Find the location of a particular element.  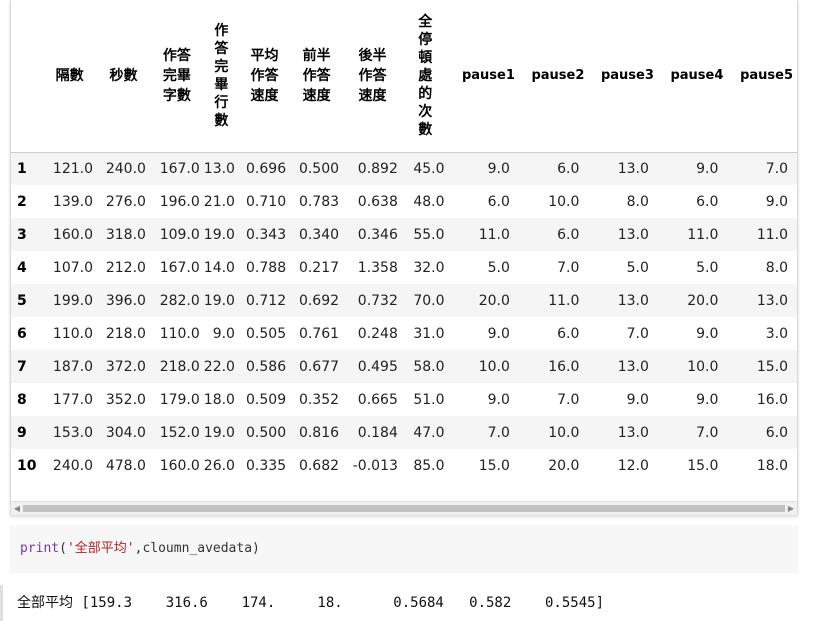

table-cell: 0.217 is located at coordinates (319, 267).